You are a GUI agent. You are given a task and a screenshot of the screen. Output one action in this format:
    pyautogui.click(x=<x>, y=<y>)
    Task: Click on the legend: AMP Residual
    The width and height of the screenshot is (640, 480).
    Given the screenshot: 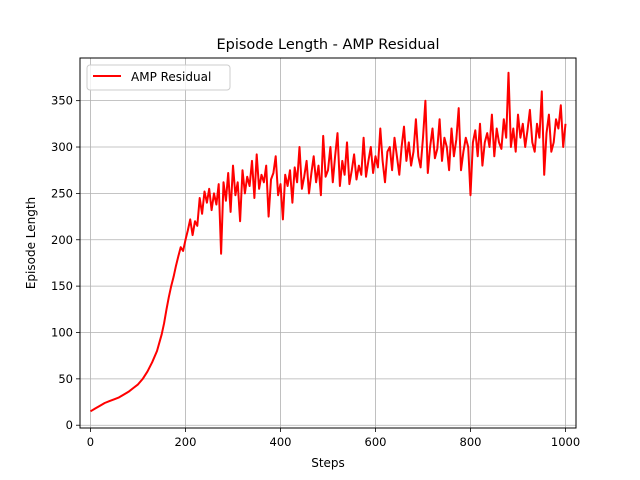 What is the action you would take?
    pyautogui.click(x=158, y=77)
    